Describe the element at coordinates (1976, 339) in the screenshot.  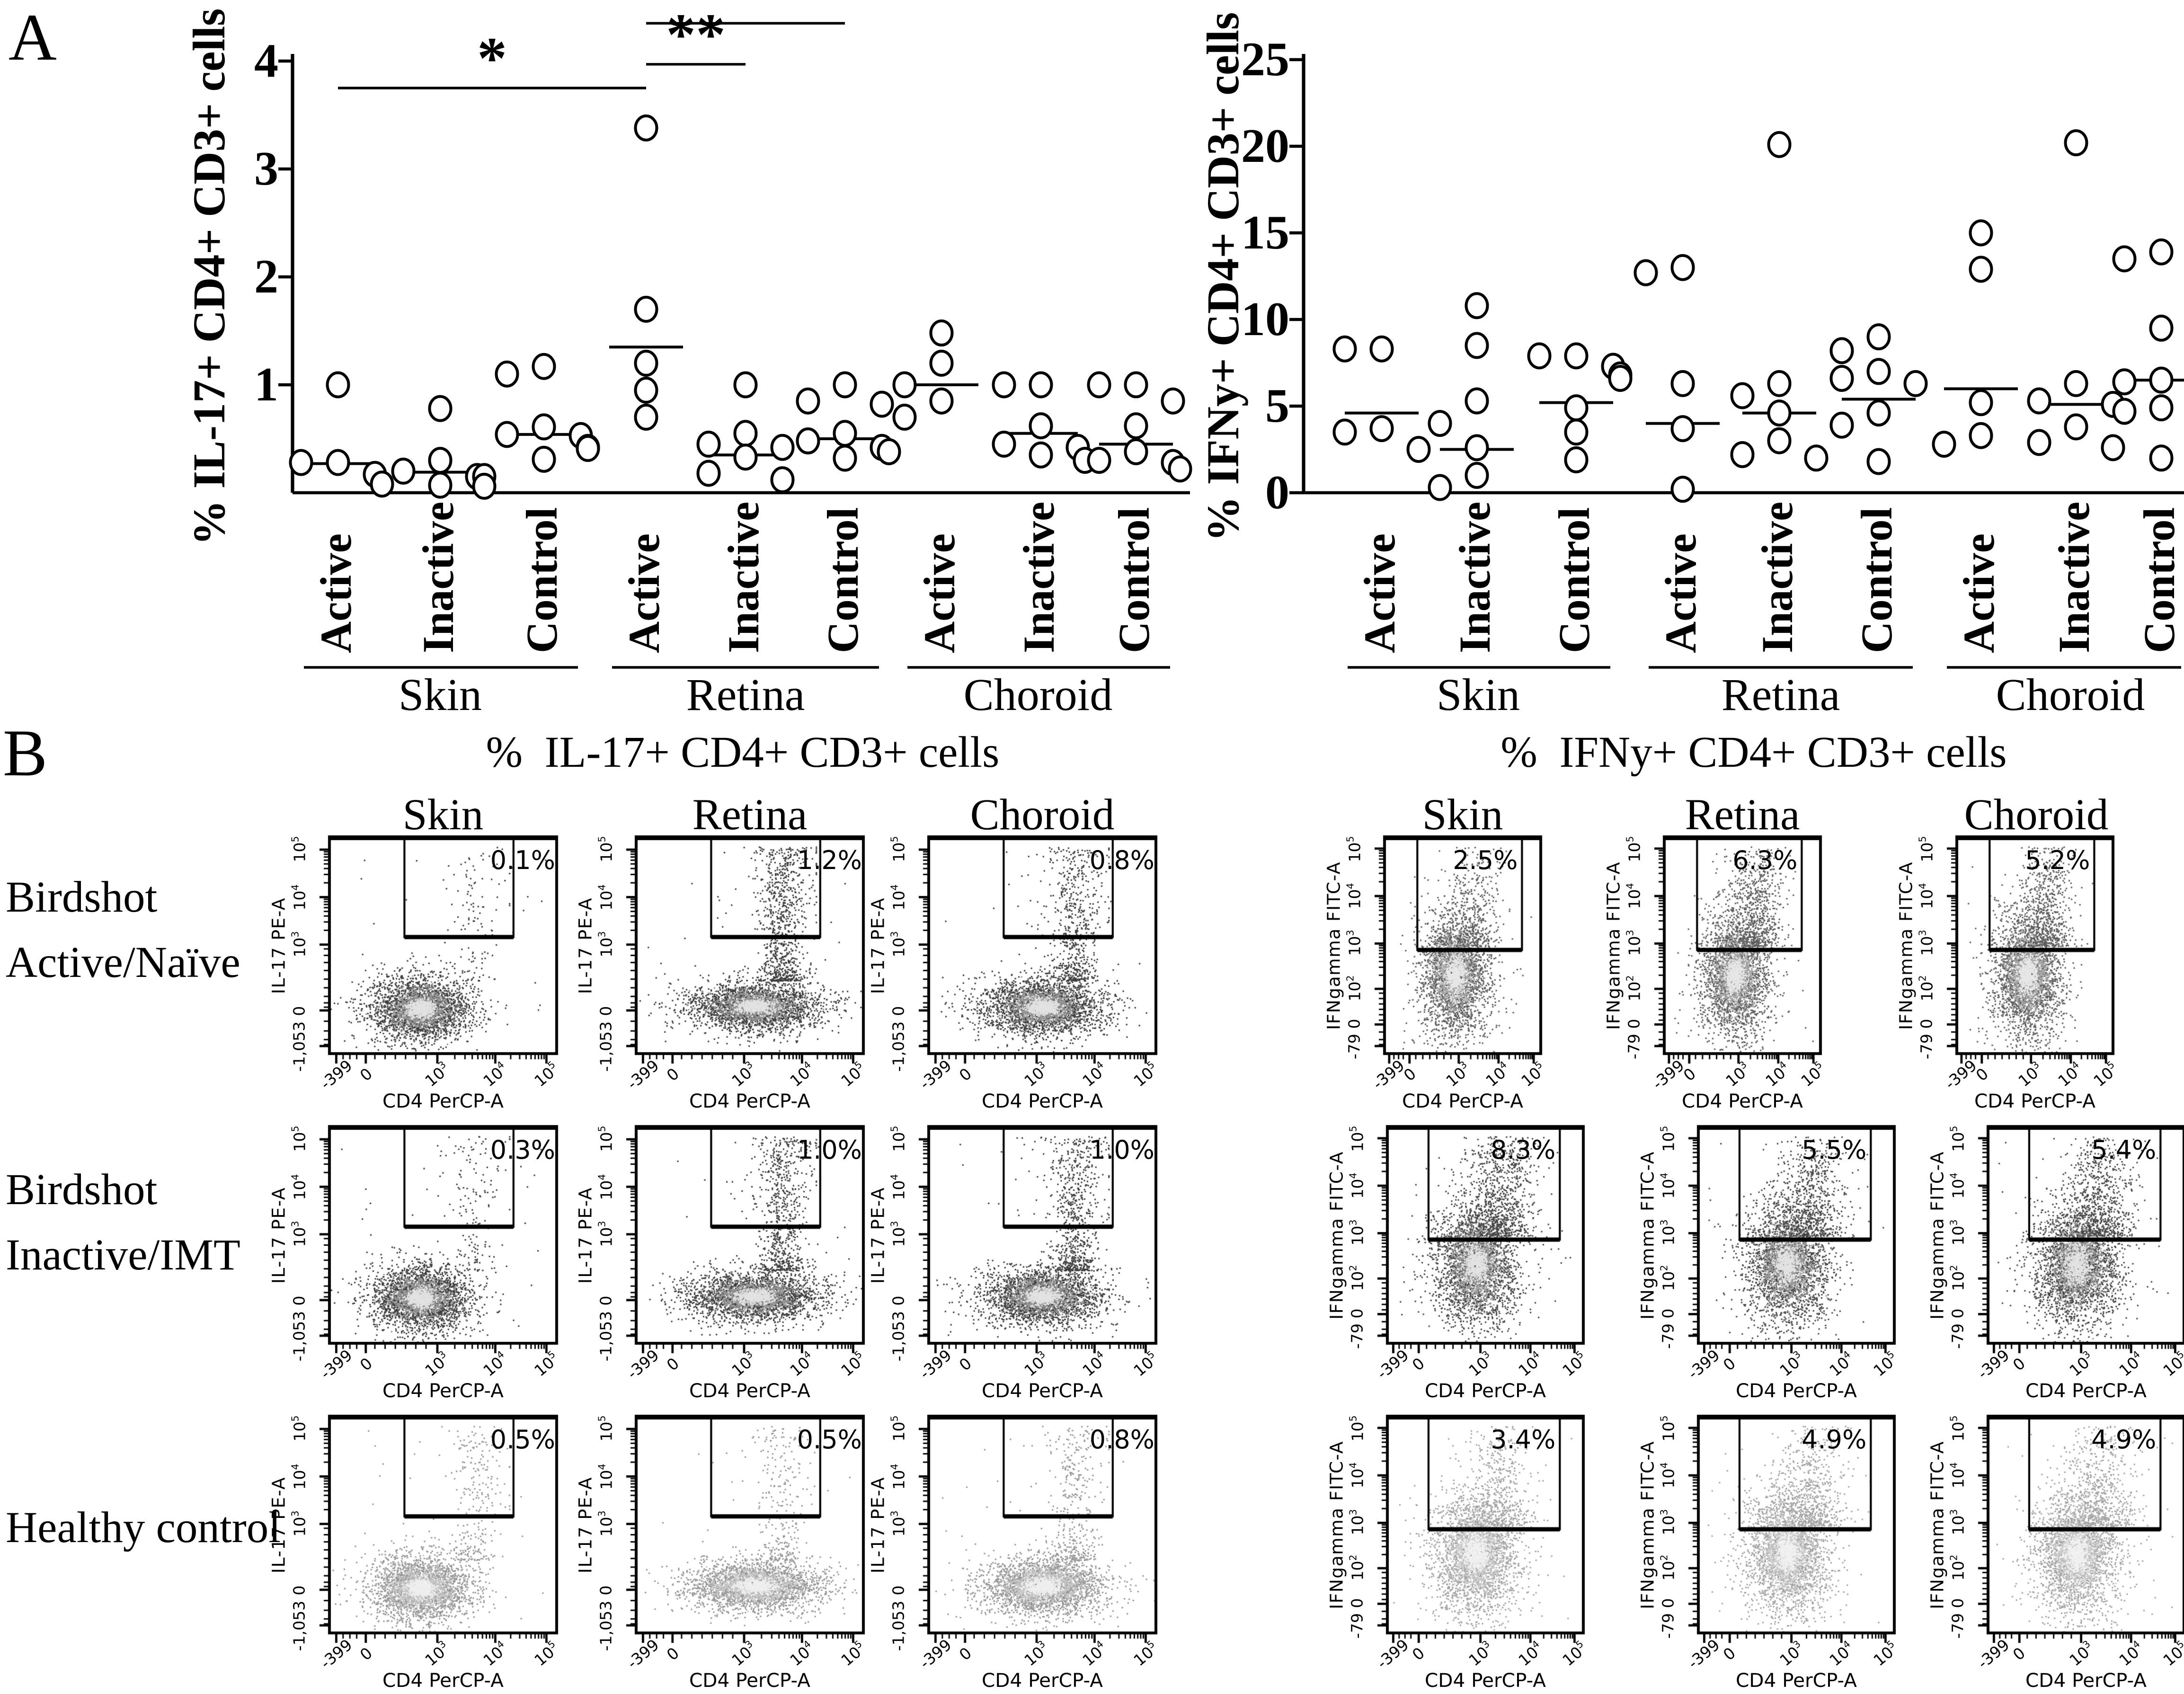
I see `points-choroid-active` at that location.